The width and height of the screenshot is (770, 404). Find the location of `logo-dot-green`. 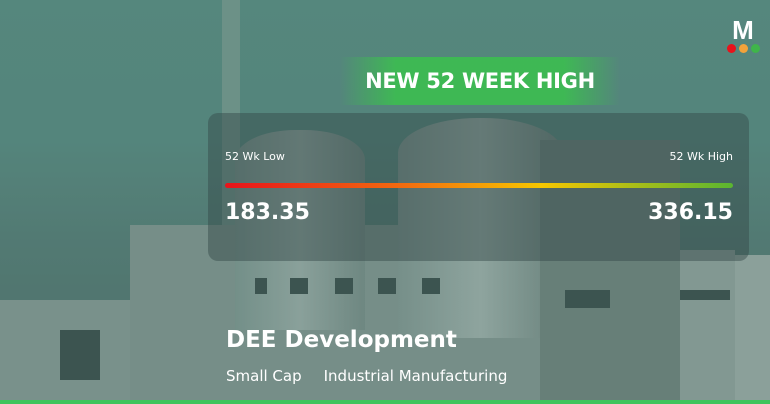

logo-dot-green is located at coordinates (755, 48).